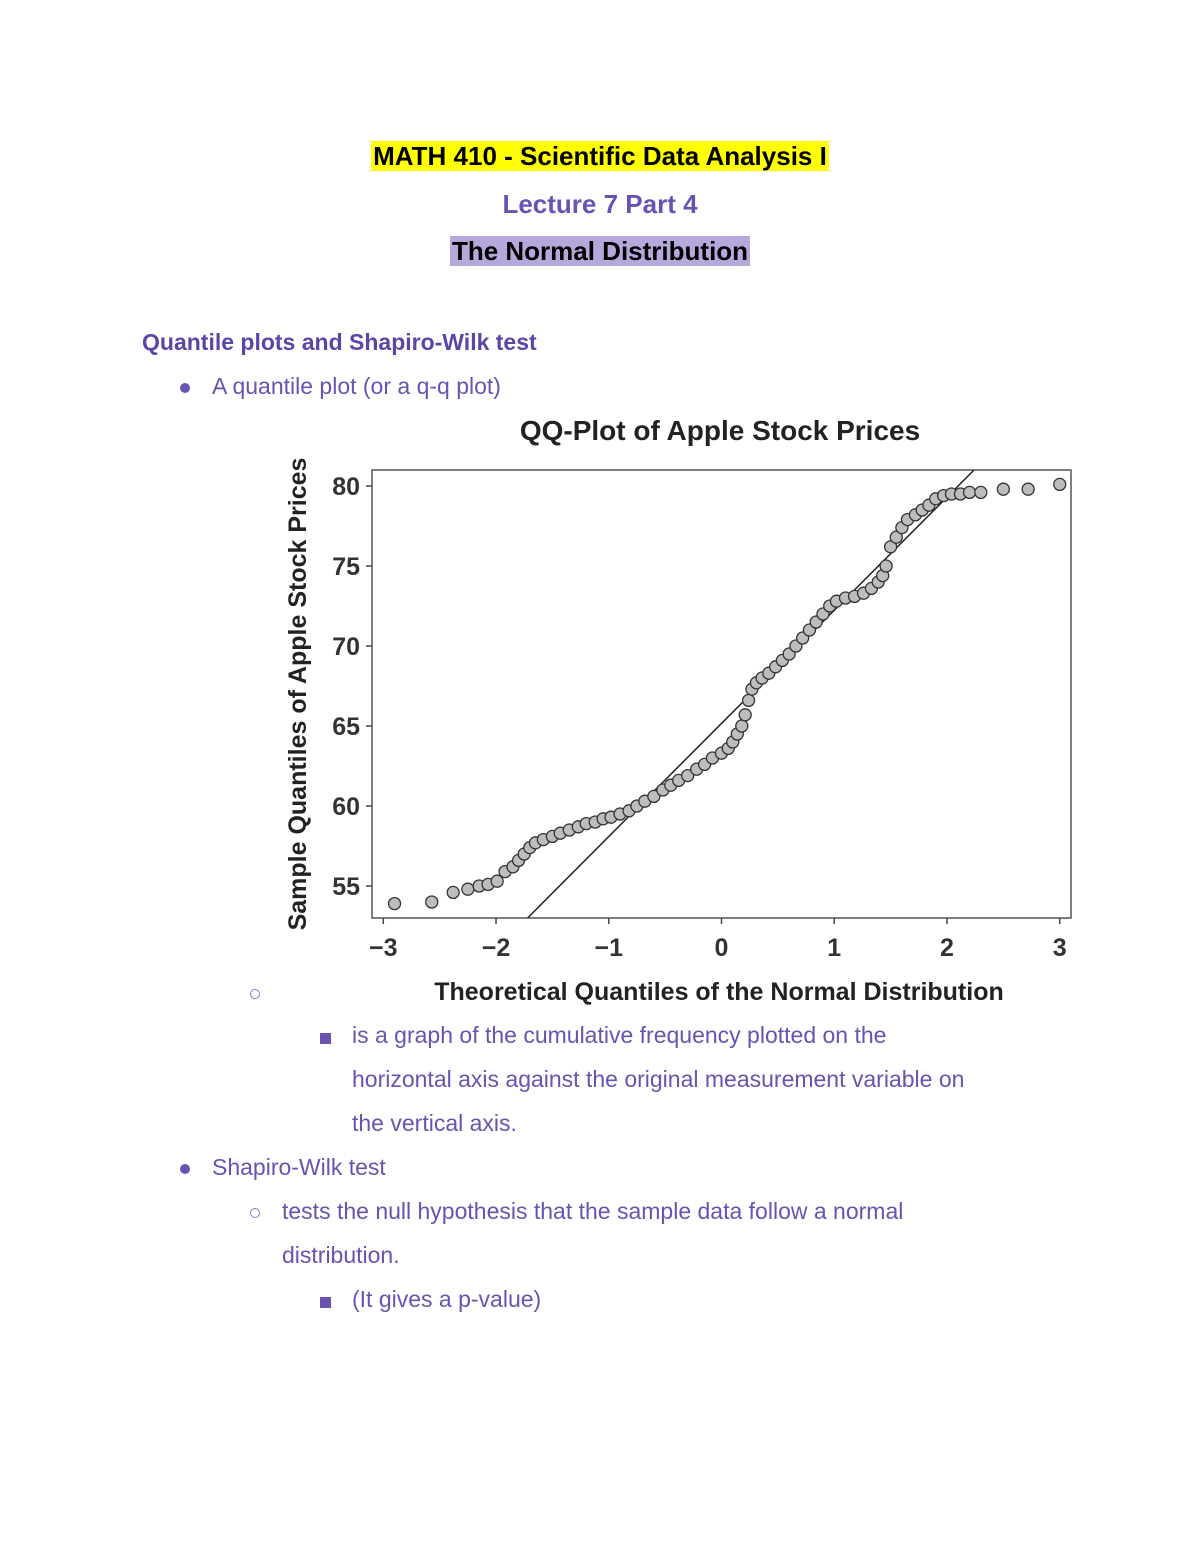 The width and height of the screenshot is (1200, 1553). I want to click on shapiro-wilk-bullet: Shapiro-Wilk test, so click(299, 1167).